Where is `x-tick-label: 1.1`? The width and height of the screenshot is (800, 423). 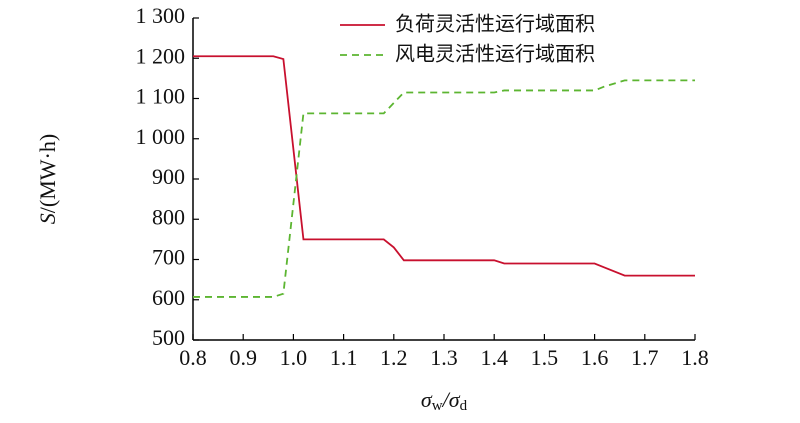
x-tick-label: 1.1 is located at coordinates (344, 357).